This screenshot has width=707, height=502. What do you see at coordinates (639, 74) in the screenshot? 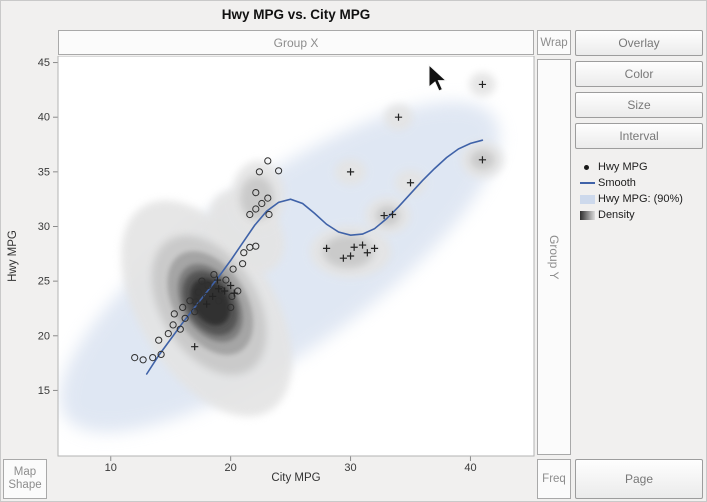
I see `color-button: Color` at bounding box center [639, 74].